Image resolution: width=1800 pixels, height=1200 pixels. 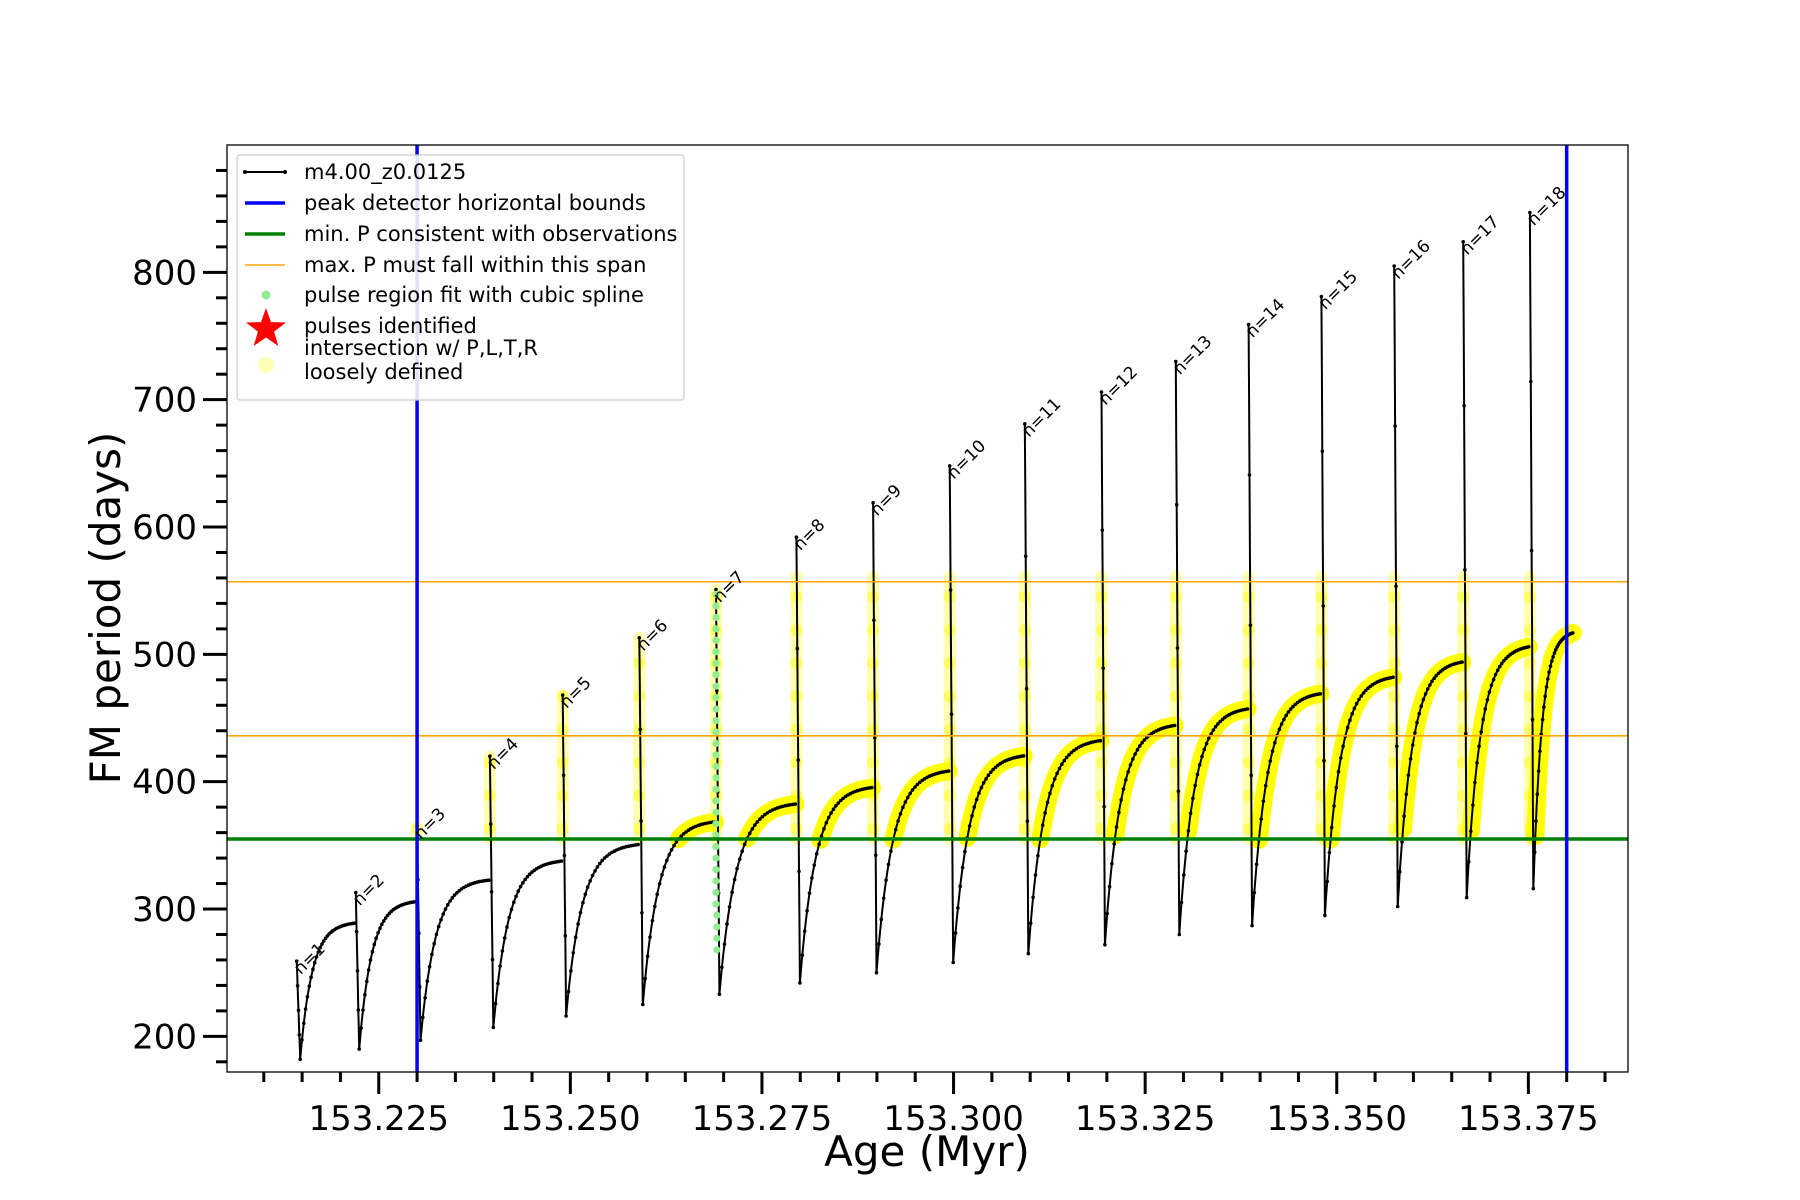 I want to click on spline-layer, so click(x=716, y=772).